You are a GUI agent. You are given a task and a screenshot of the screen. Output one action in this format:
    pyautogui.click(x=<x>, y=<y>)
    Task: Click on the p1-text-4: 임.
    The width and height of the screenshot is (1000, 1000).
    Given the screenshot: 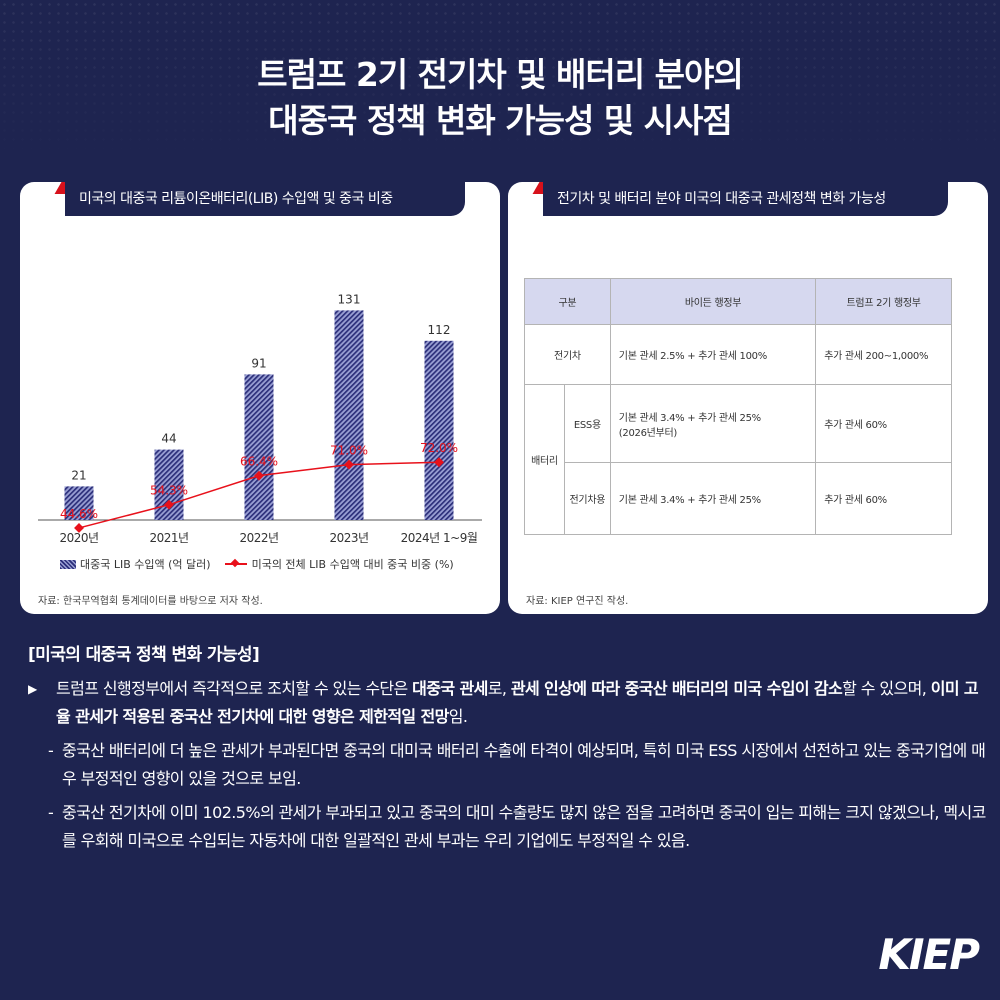 What is the action you would take?
    pyautogui.click(x=458, y=716)
    